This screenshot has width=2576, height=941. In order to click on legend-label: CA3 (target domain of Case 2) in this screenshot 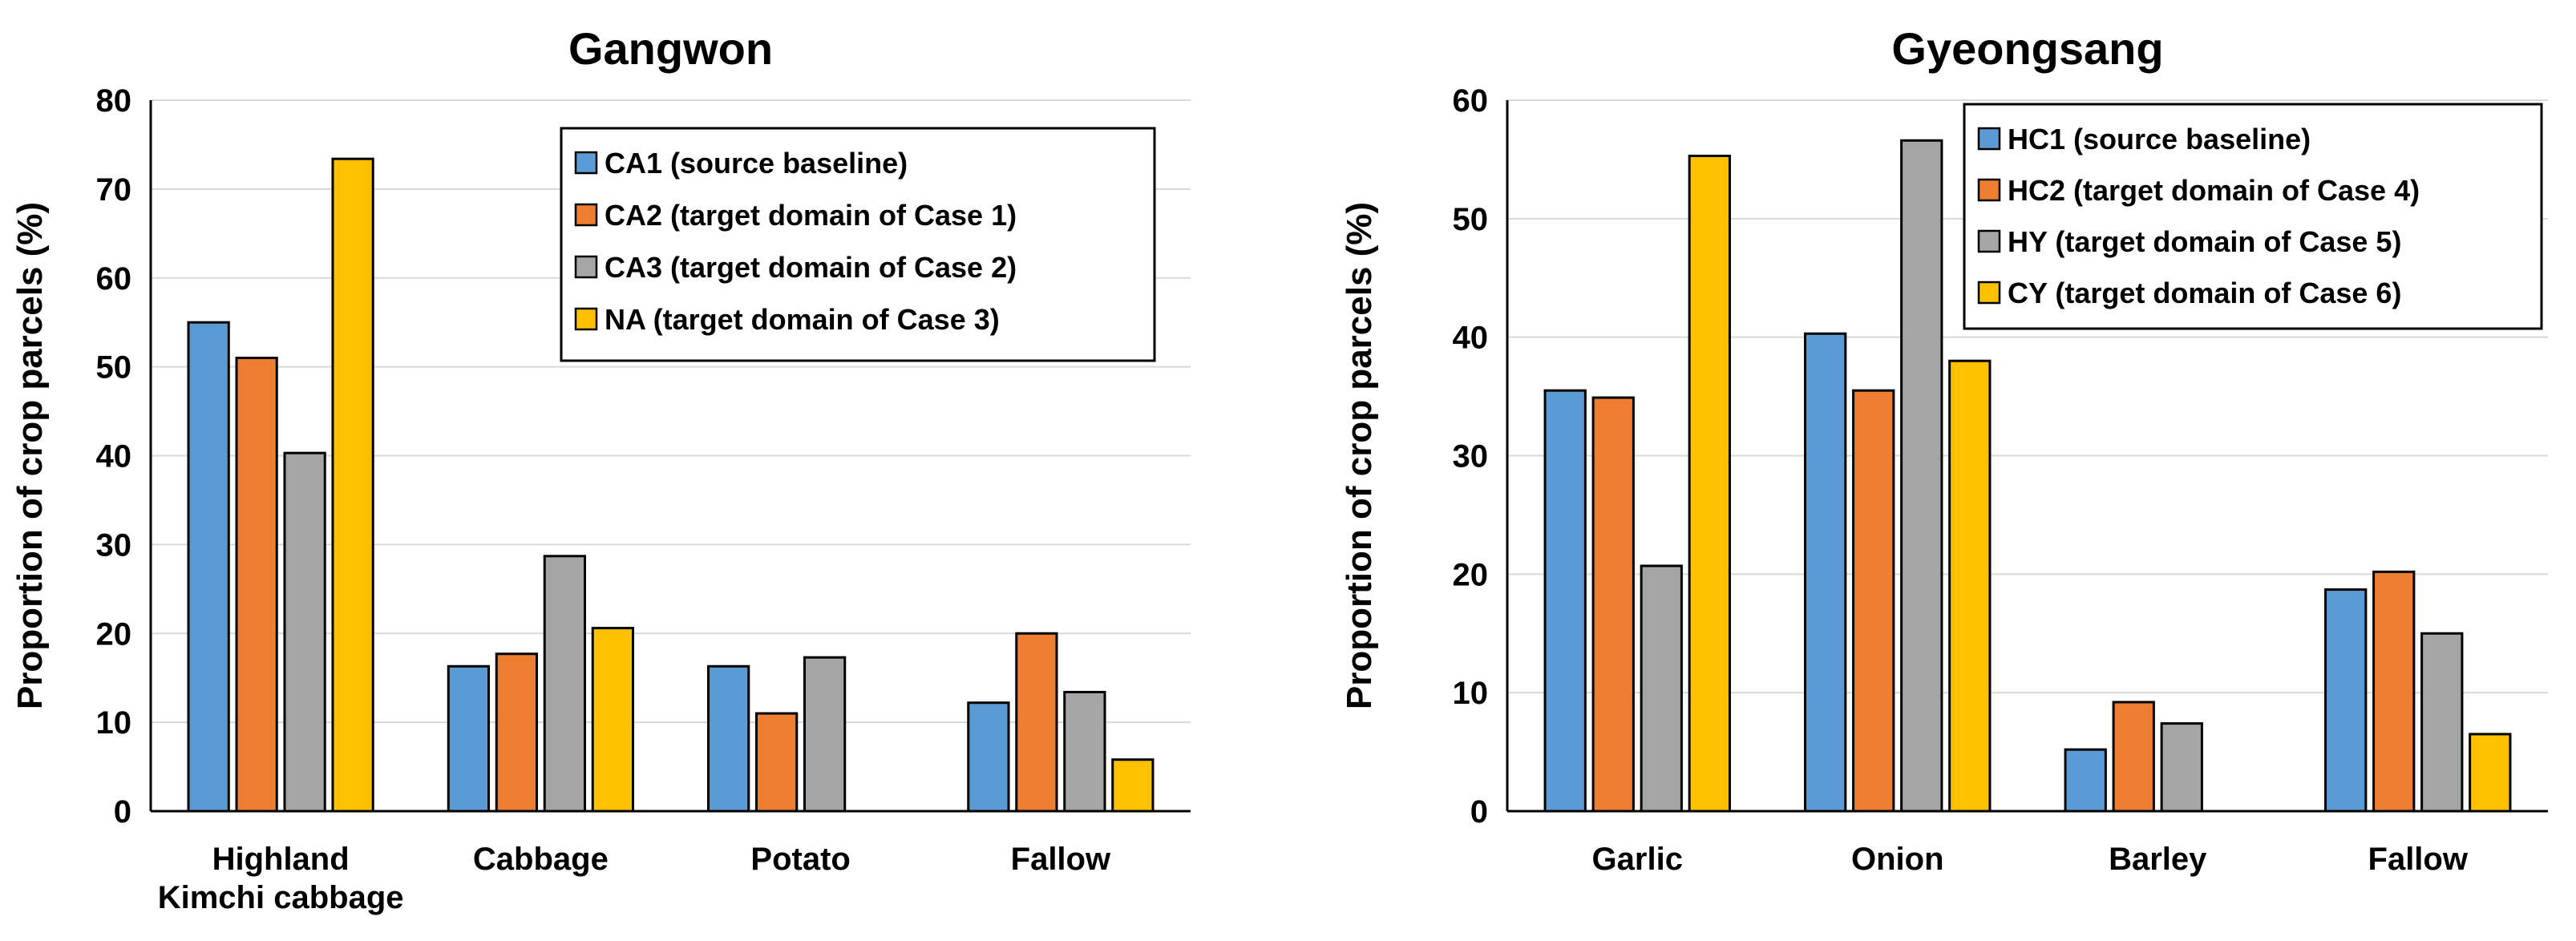, I will do `click(811, 267)`.